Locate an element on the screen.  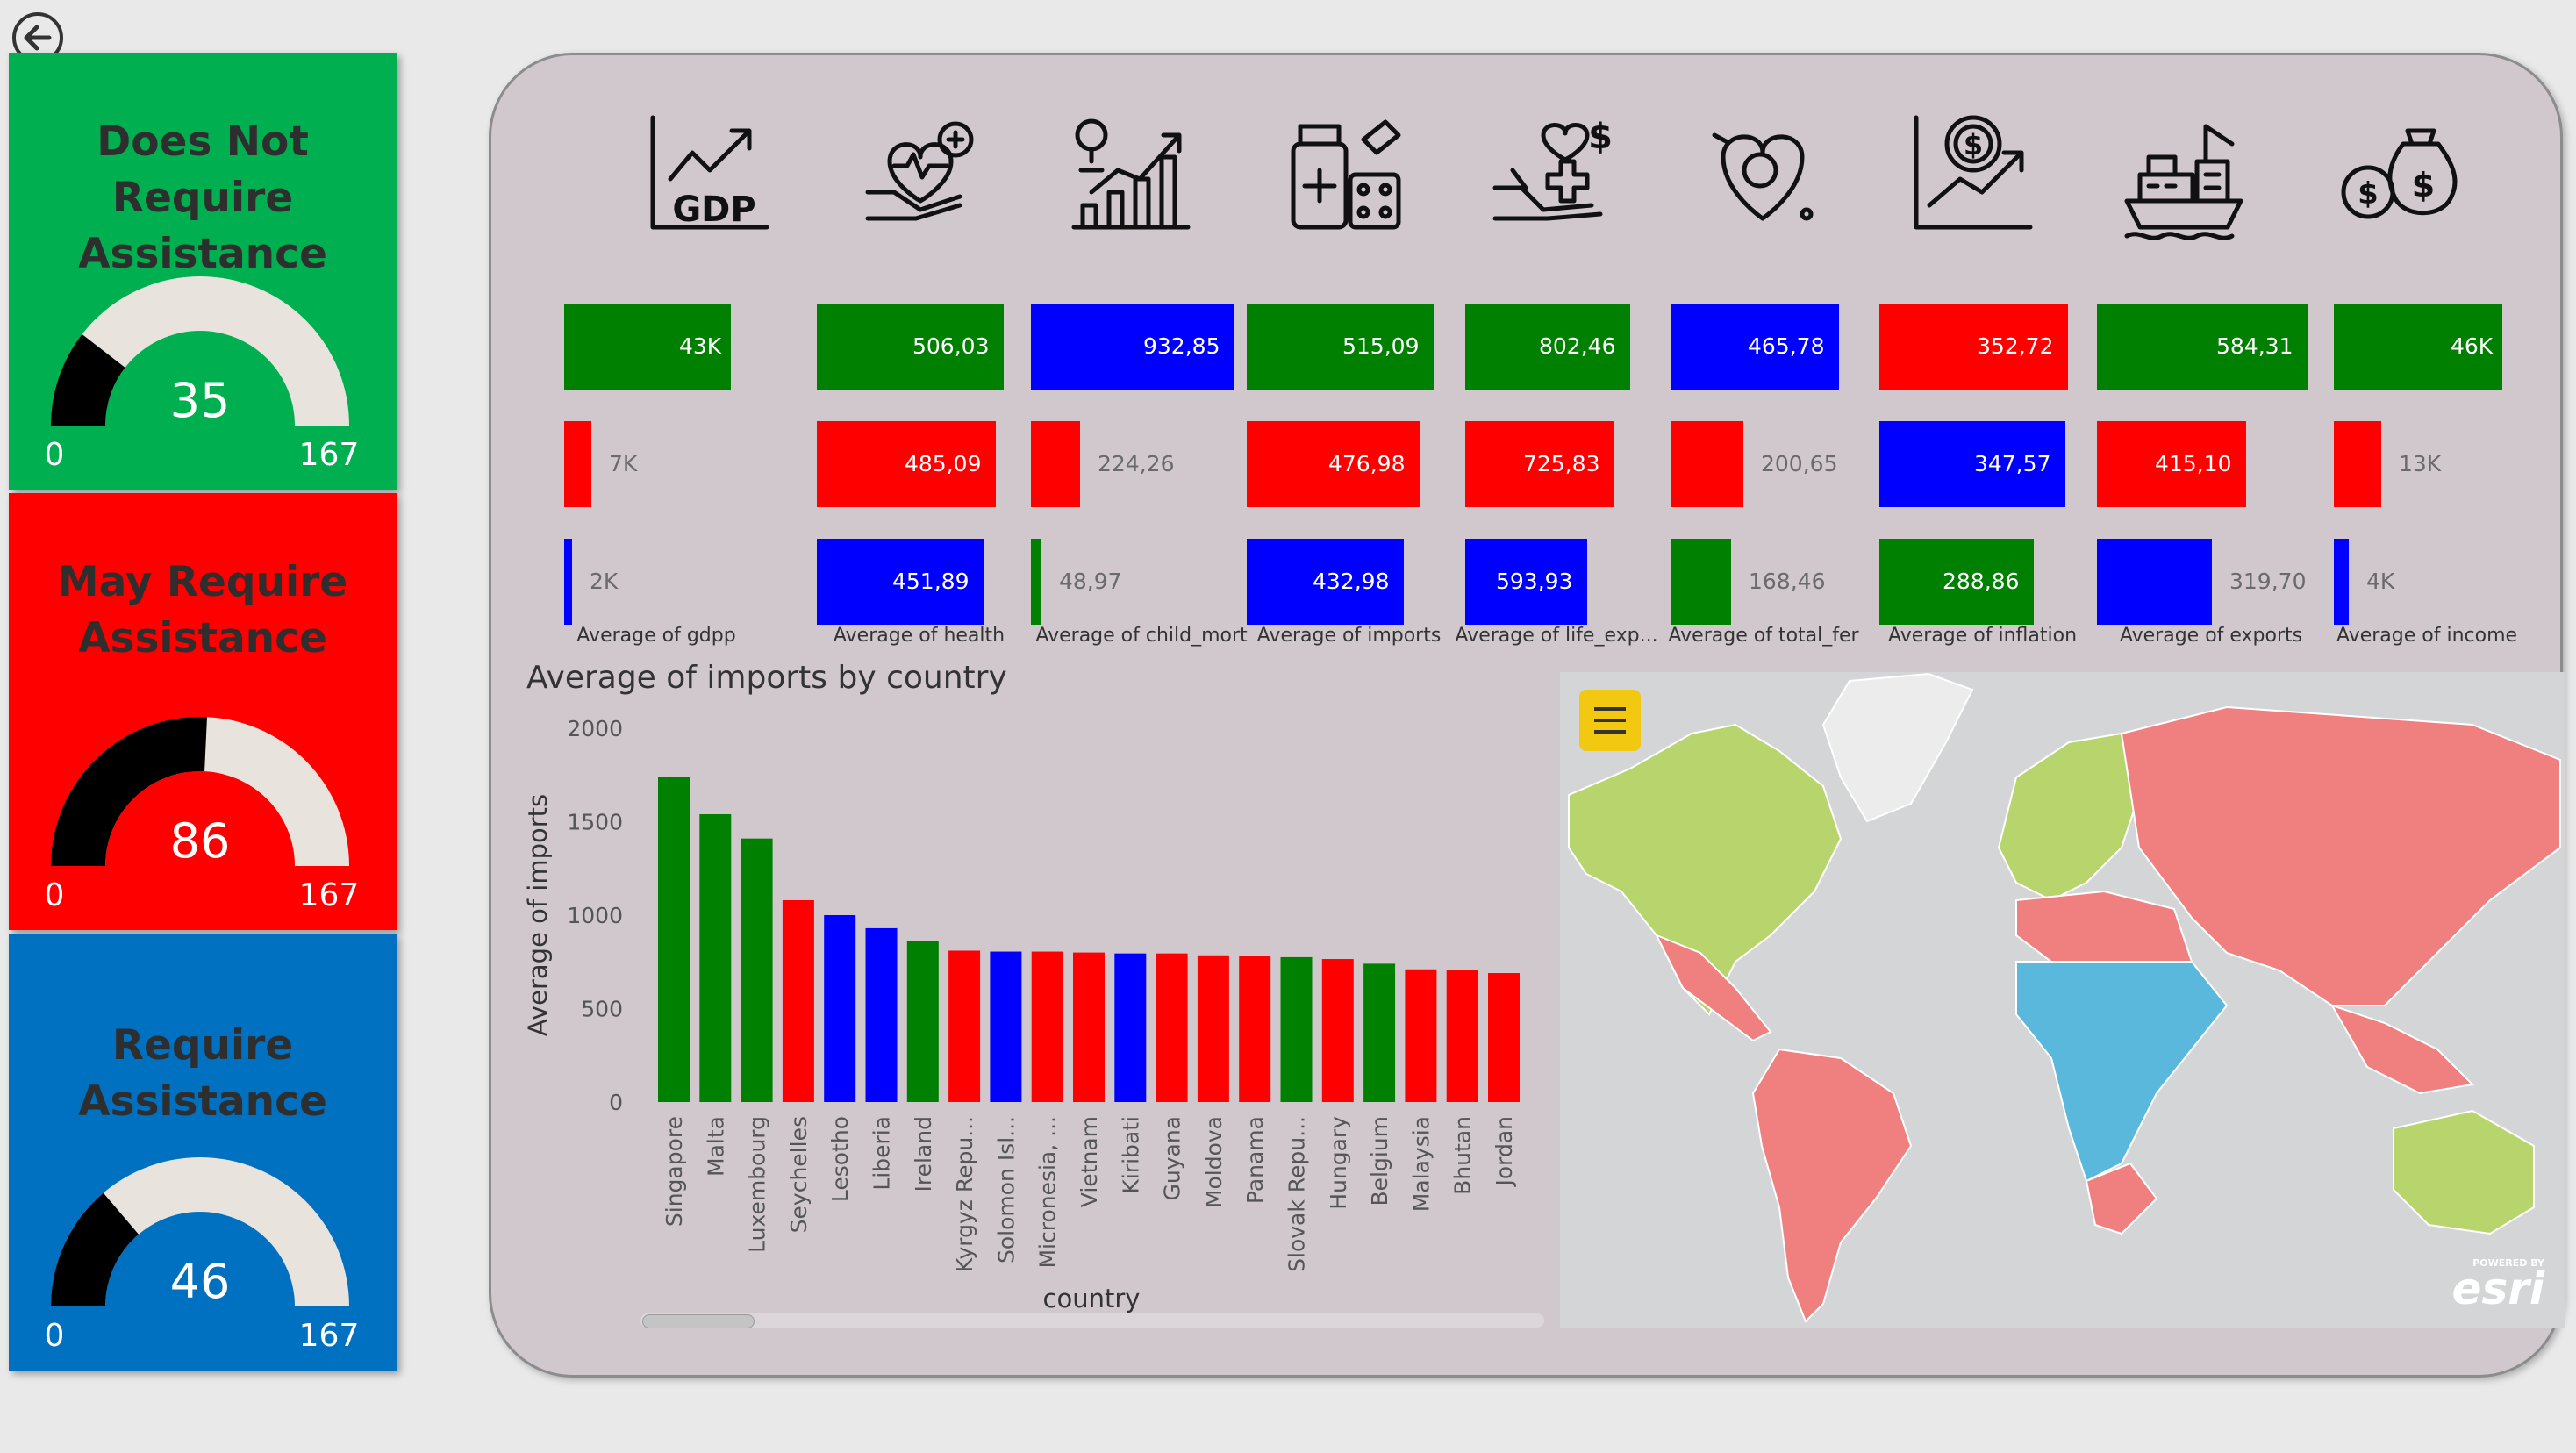
map-region-north-africa is located at coordinates (2104, 931).